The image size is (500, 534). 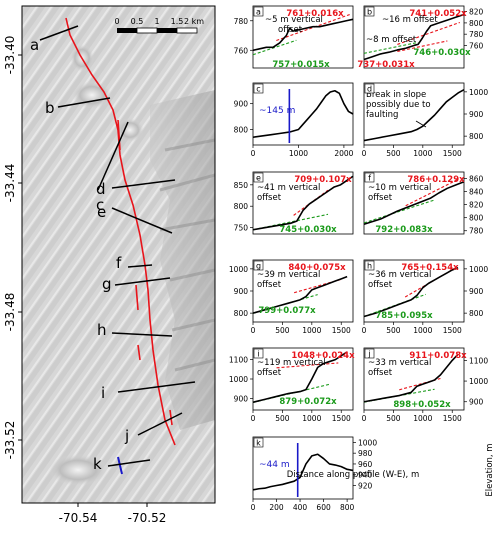 I want to click on panel-annotation: ~33 m vertical, so click(x=399, y=363).